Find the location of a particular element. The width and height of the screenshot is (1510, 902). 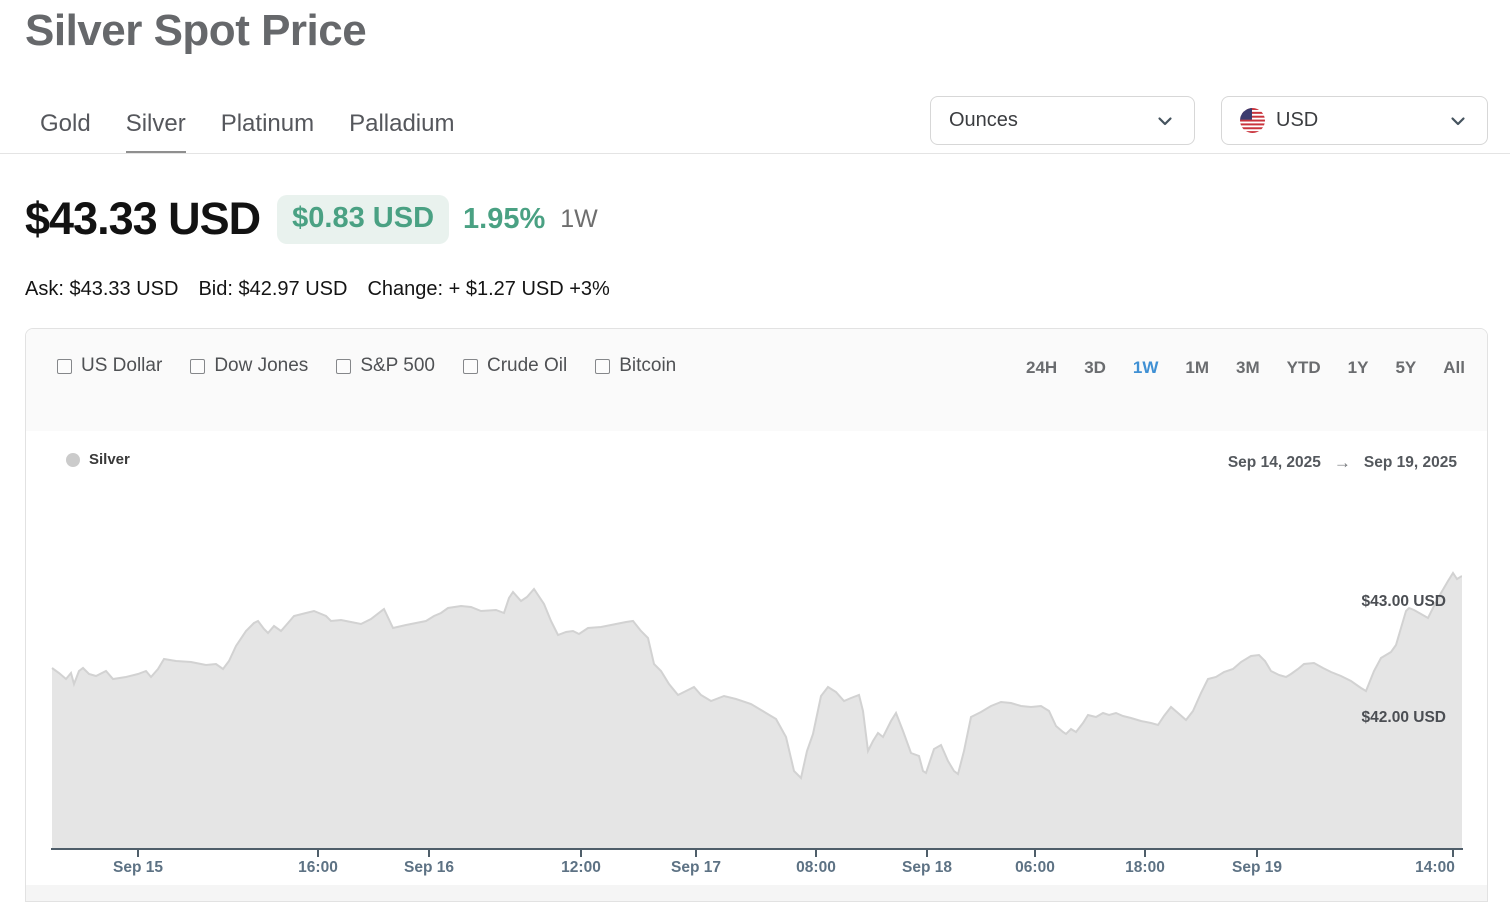

metal-tabs: Gold Silver Platinum Palladium is located at coordinates (247, 132).